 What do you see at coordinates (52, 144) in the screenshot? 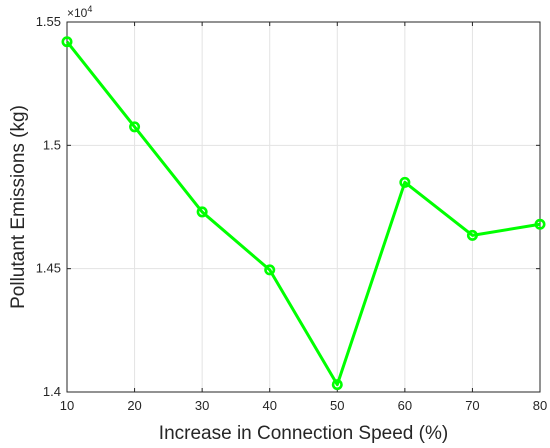
I see `y-tick-label: 1.5` at bounding box center [52, 144].